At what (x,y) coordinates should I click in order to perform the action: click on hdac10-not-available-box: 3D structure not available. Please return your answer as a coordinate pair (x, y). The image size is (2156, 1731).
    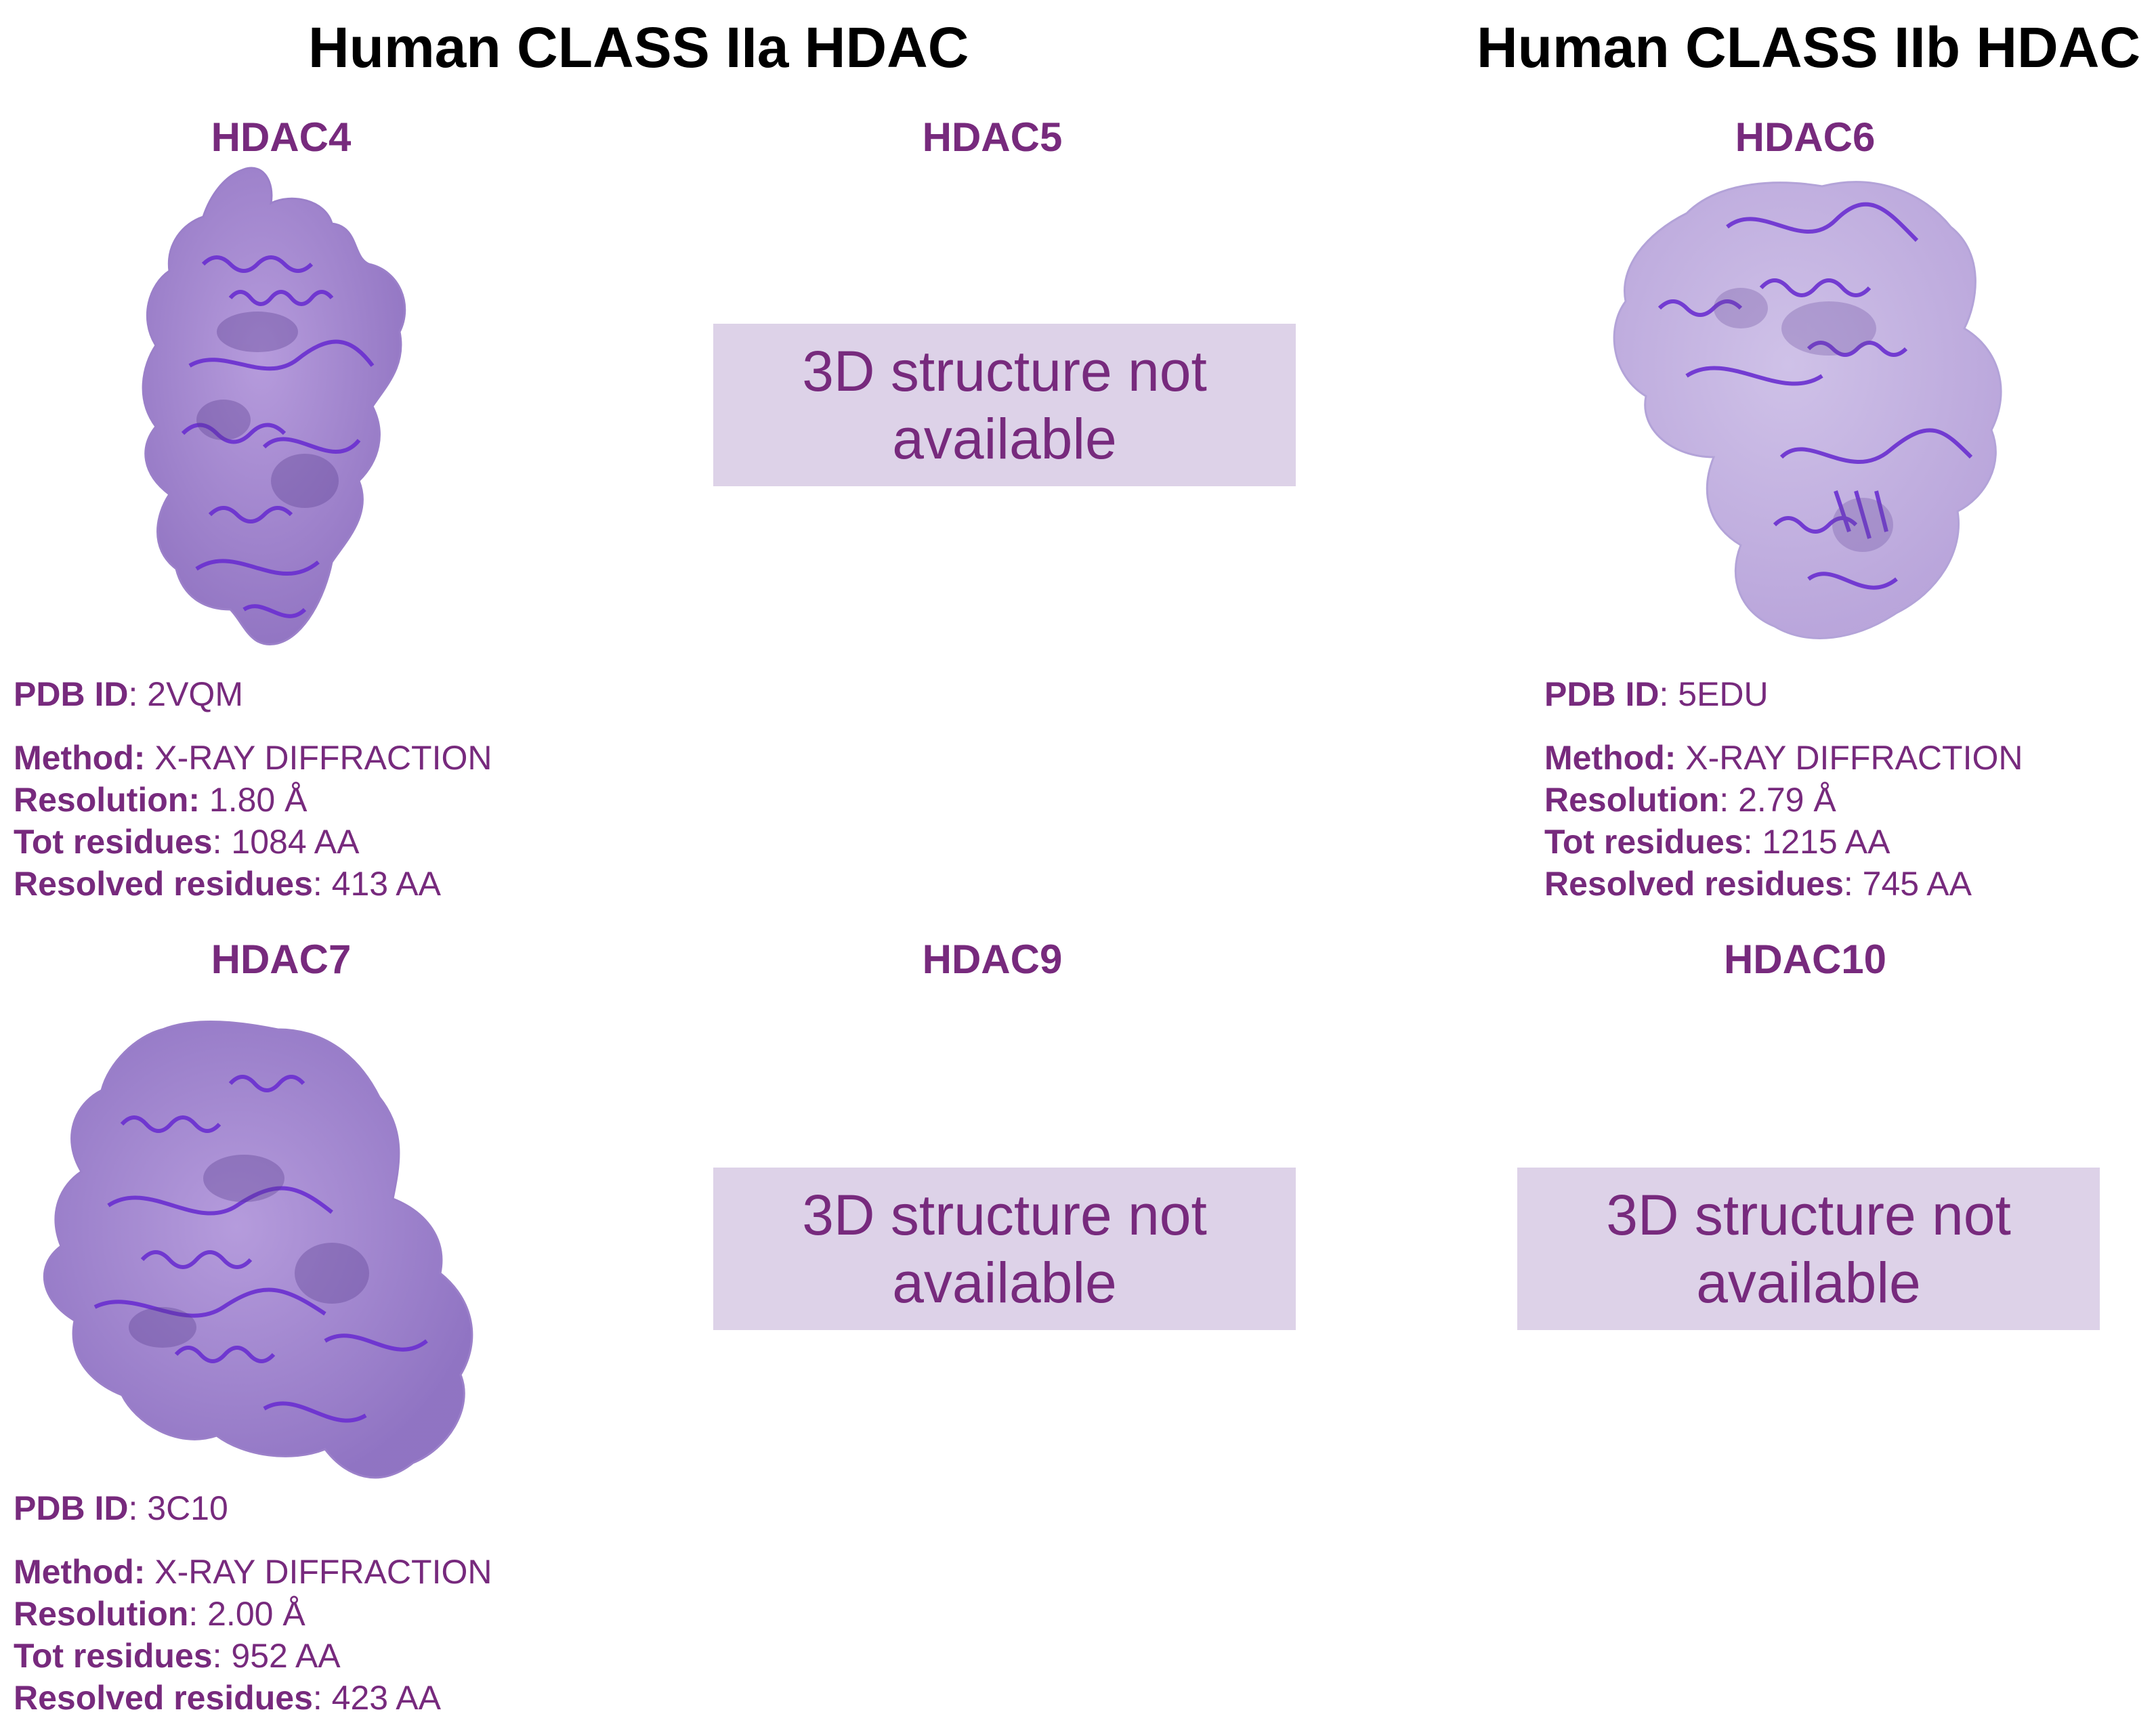
    Looking at the image, I should click on (1808, 1249).